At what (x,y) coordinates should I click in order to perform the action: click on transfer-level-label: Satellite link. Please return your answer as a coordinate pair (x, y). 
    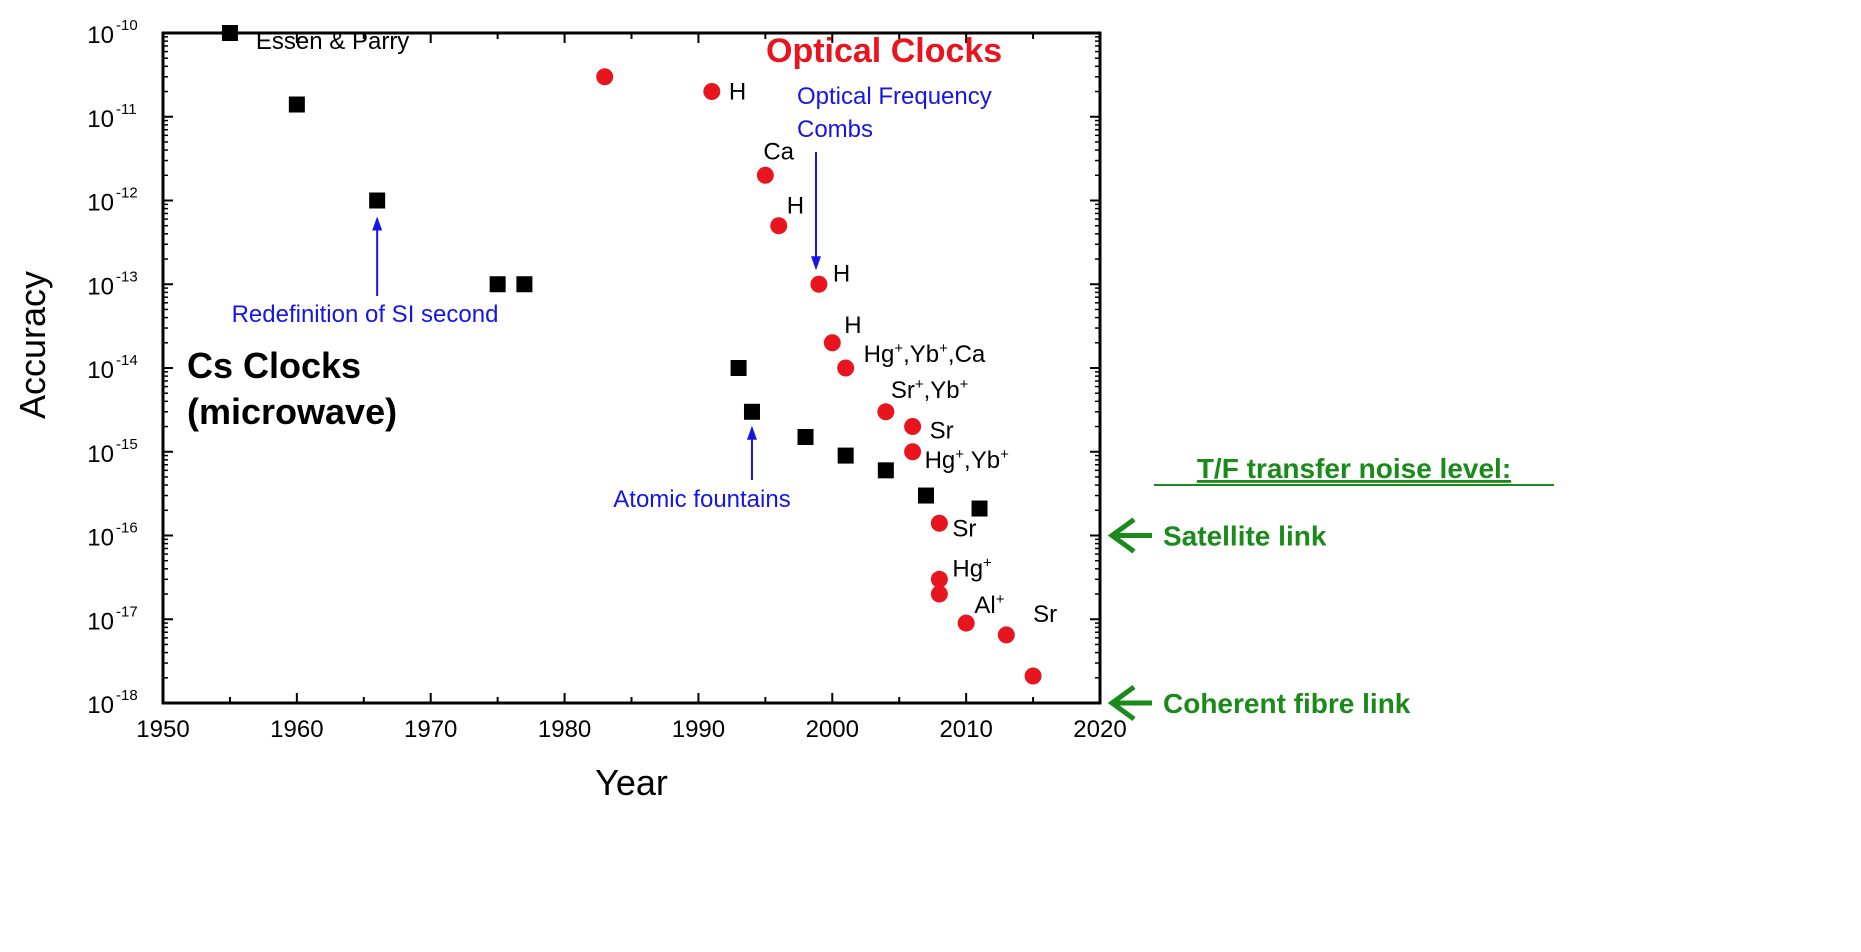
    Looking at the image, I should click on (1245, 536).